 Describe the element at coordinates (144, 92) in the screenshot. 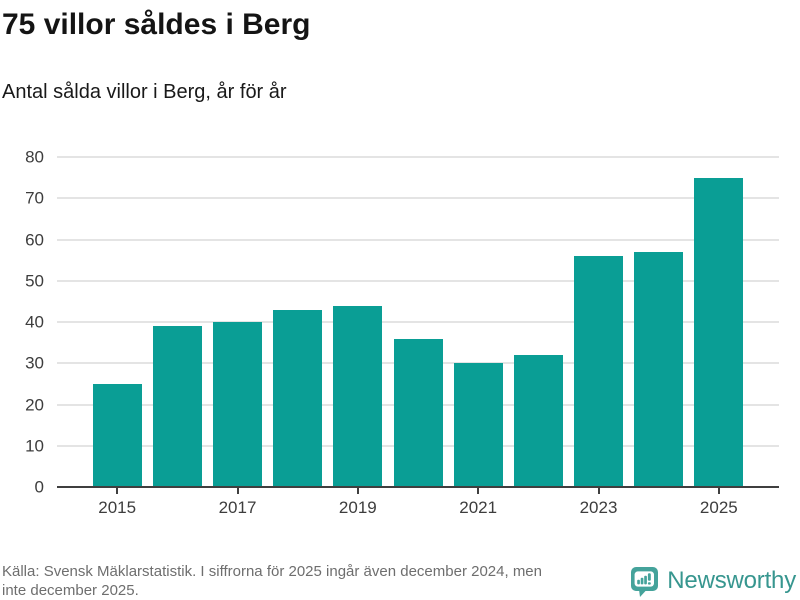

I see `page-subtitle: Antal sålda villor i Berg, år för år` at that location.